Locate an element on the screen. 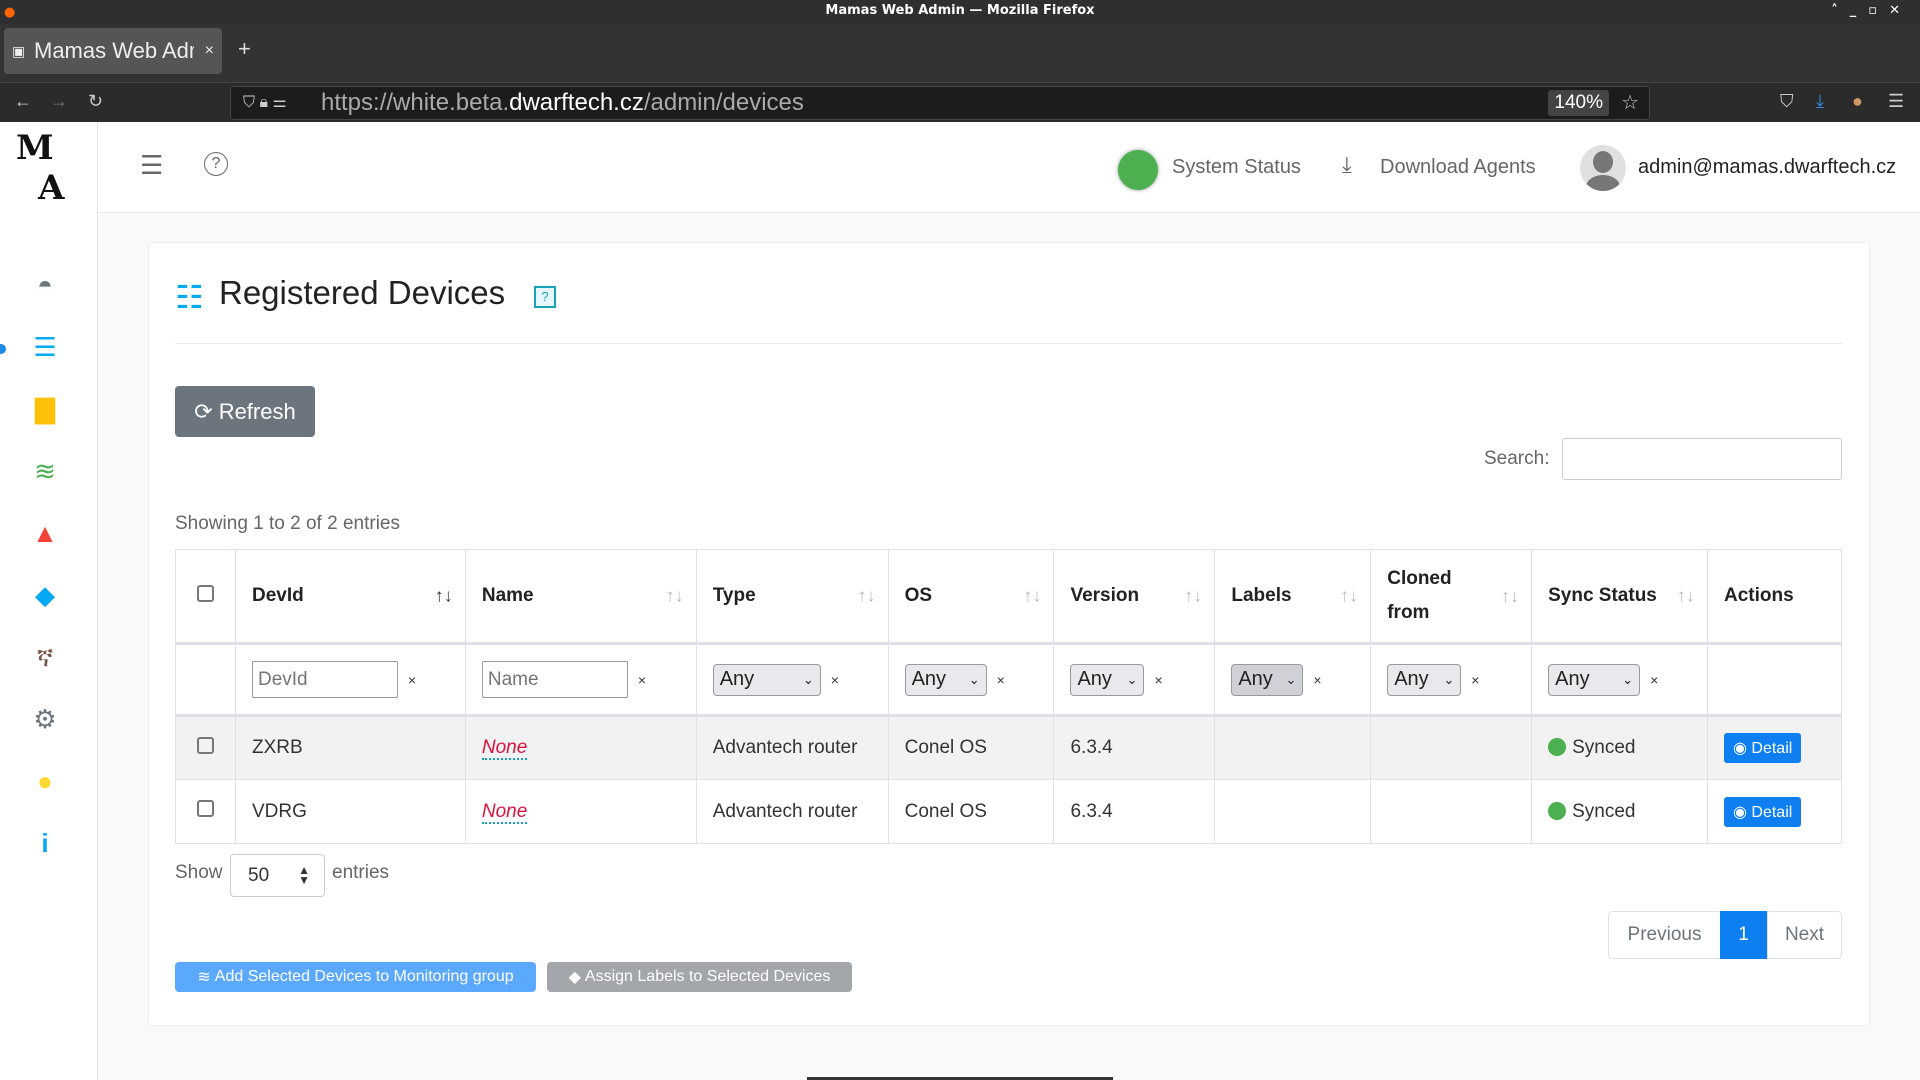 The image size is (1920, 1080). column-devid: DevId ↑↓ is located at coordinates (350, 596).